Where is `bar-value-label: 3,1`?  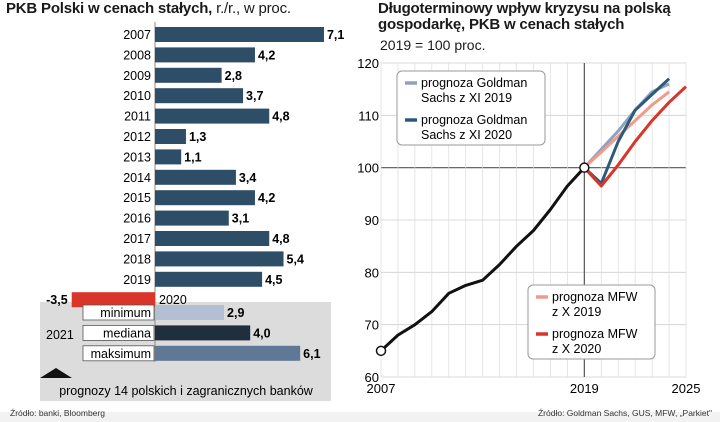 bar-value-label: 3,1 is located at coordinates (240, 219).